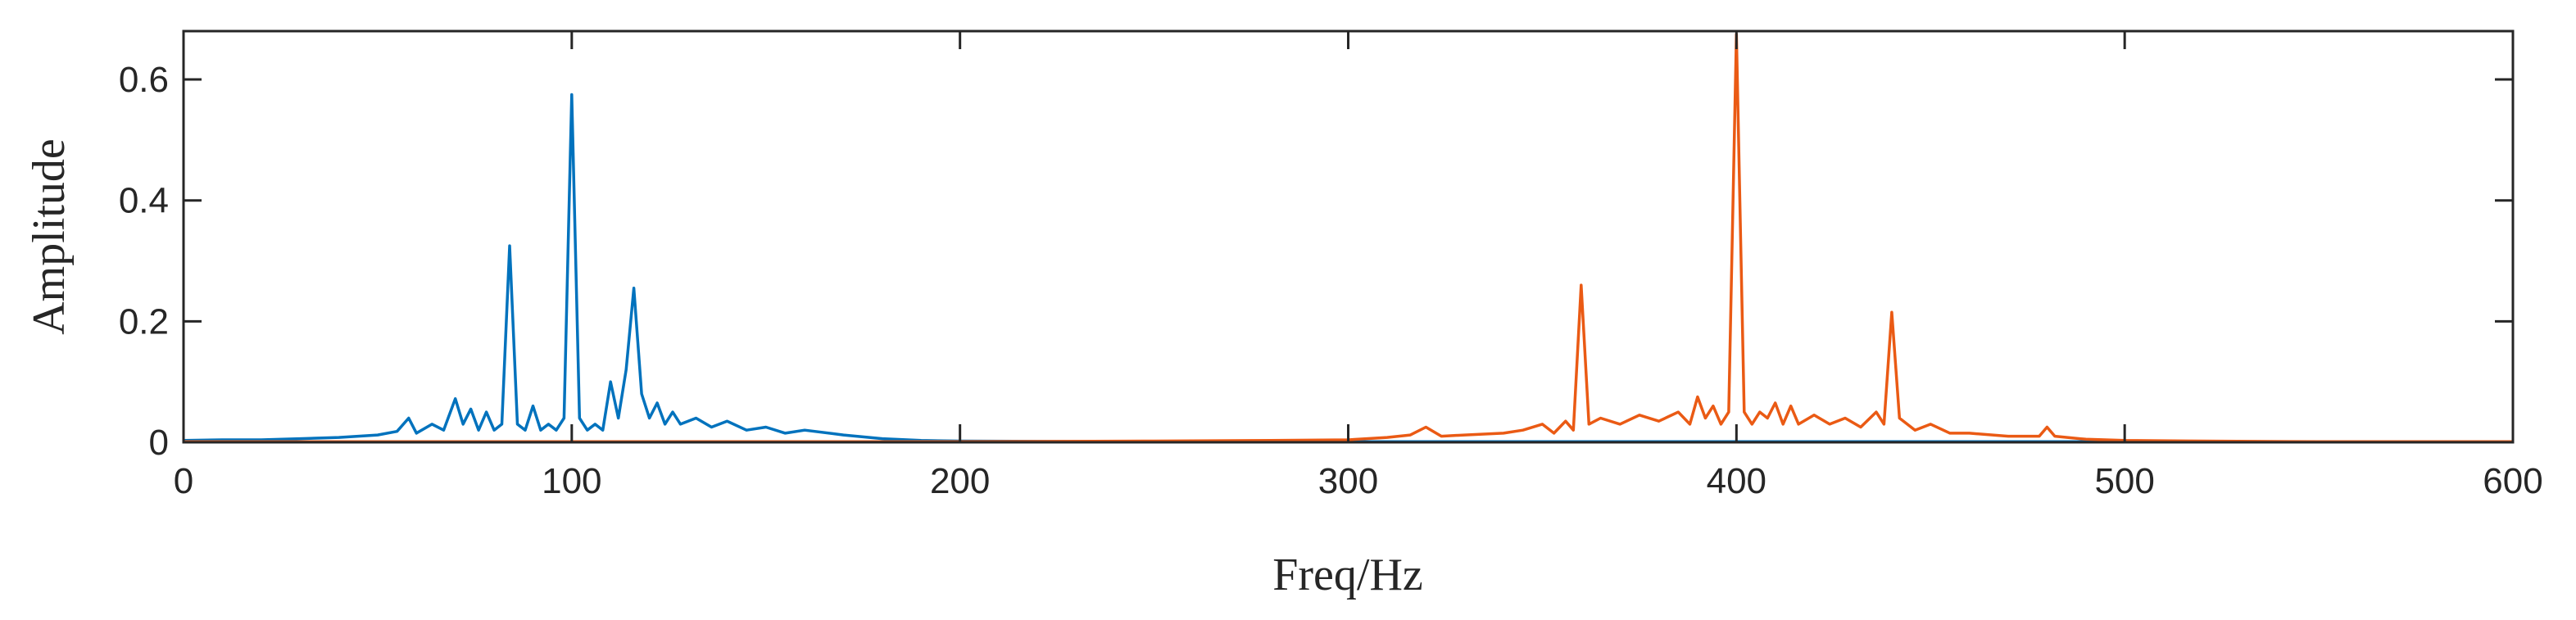 Image resolution: width=2576 pixels, height=620 pixels. I want to click on y-tick-label: 0, so click(159, 443).